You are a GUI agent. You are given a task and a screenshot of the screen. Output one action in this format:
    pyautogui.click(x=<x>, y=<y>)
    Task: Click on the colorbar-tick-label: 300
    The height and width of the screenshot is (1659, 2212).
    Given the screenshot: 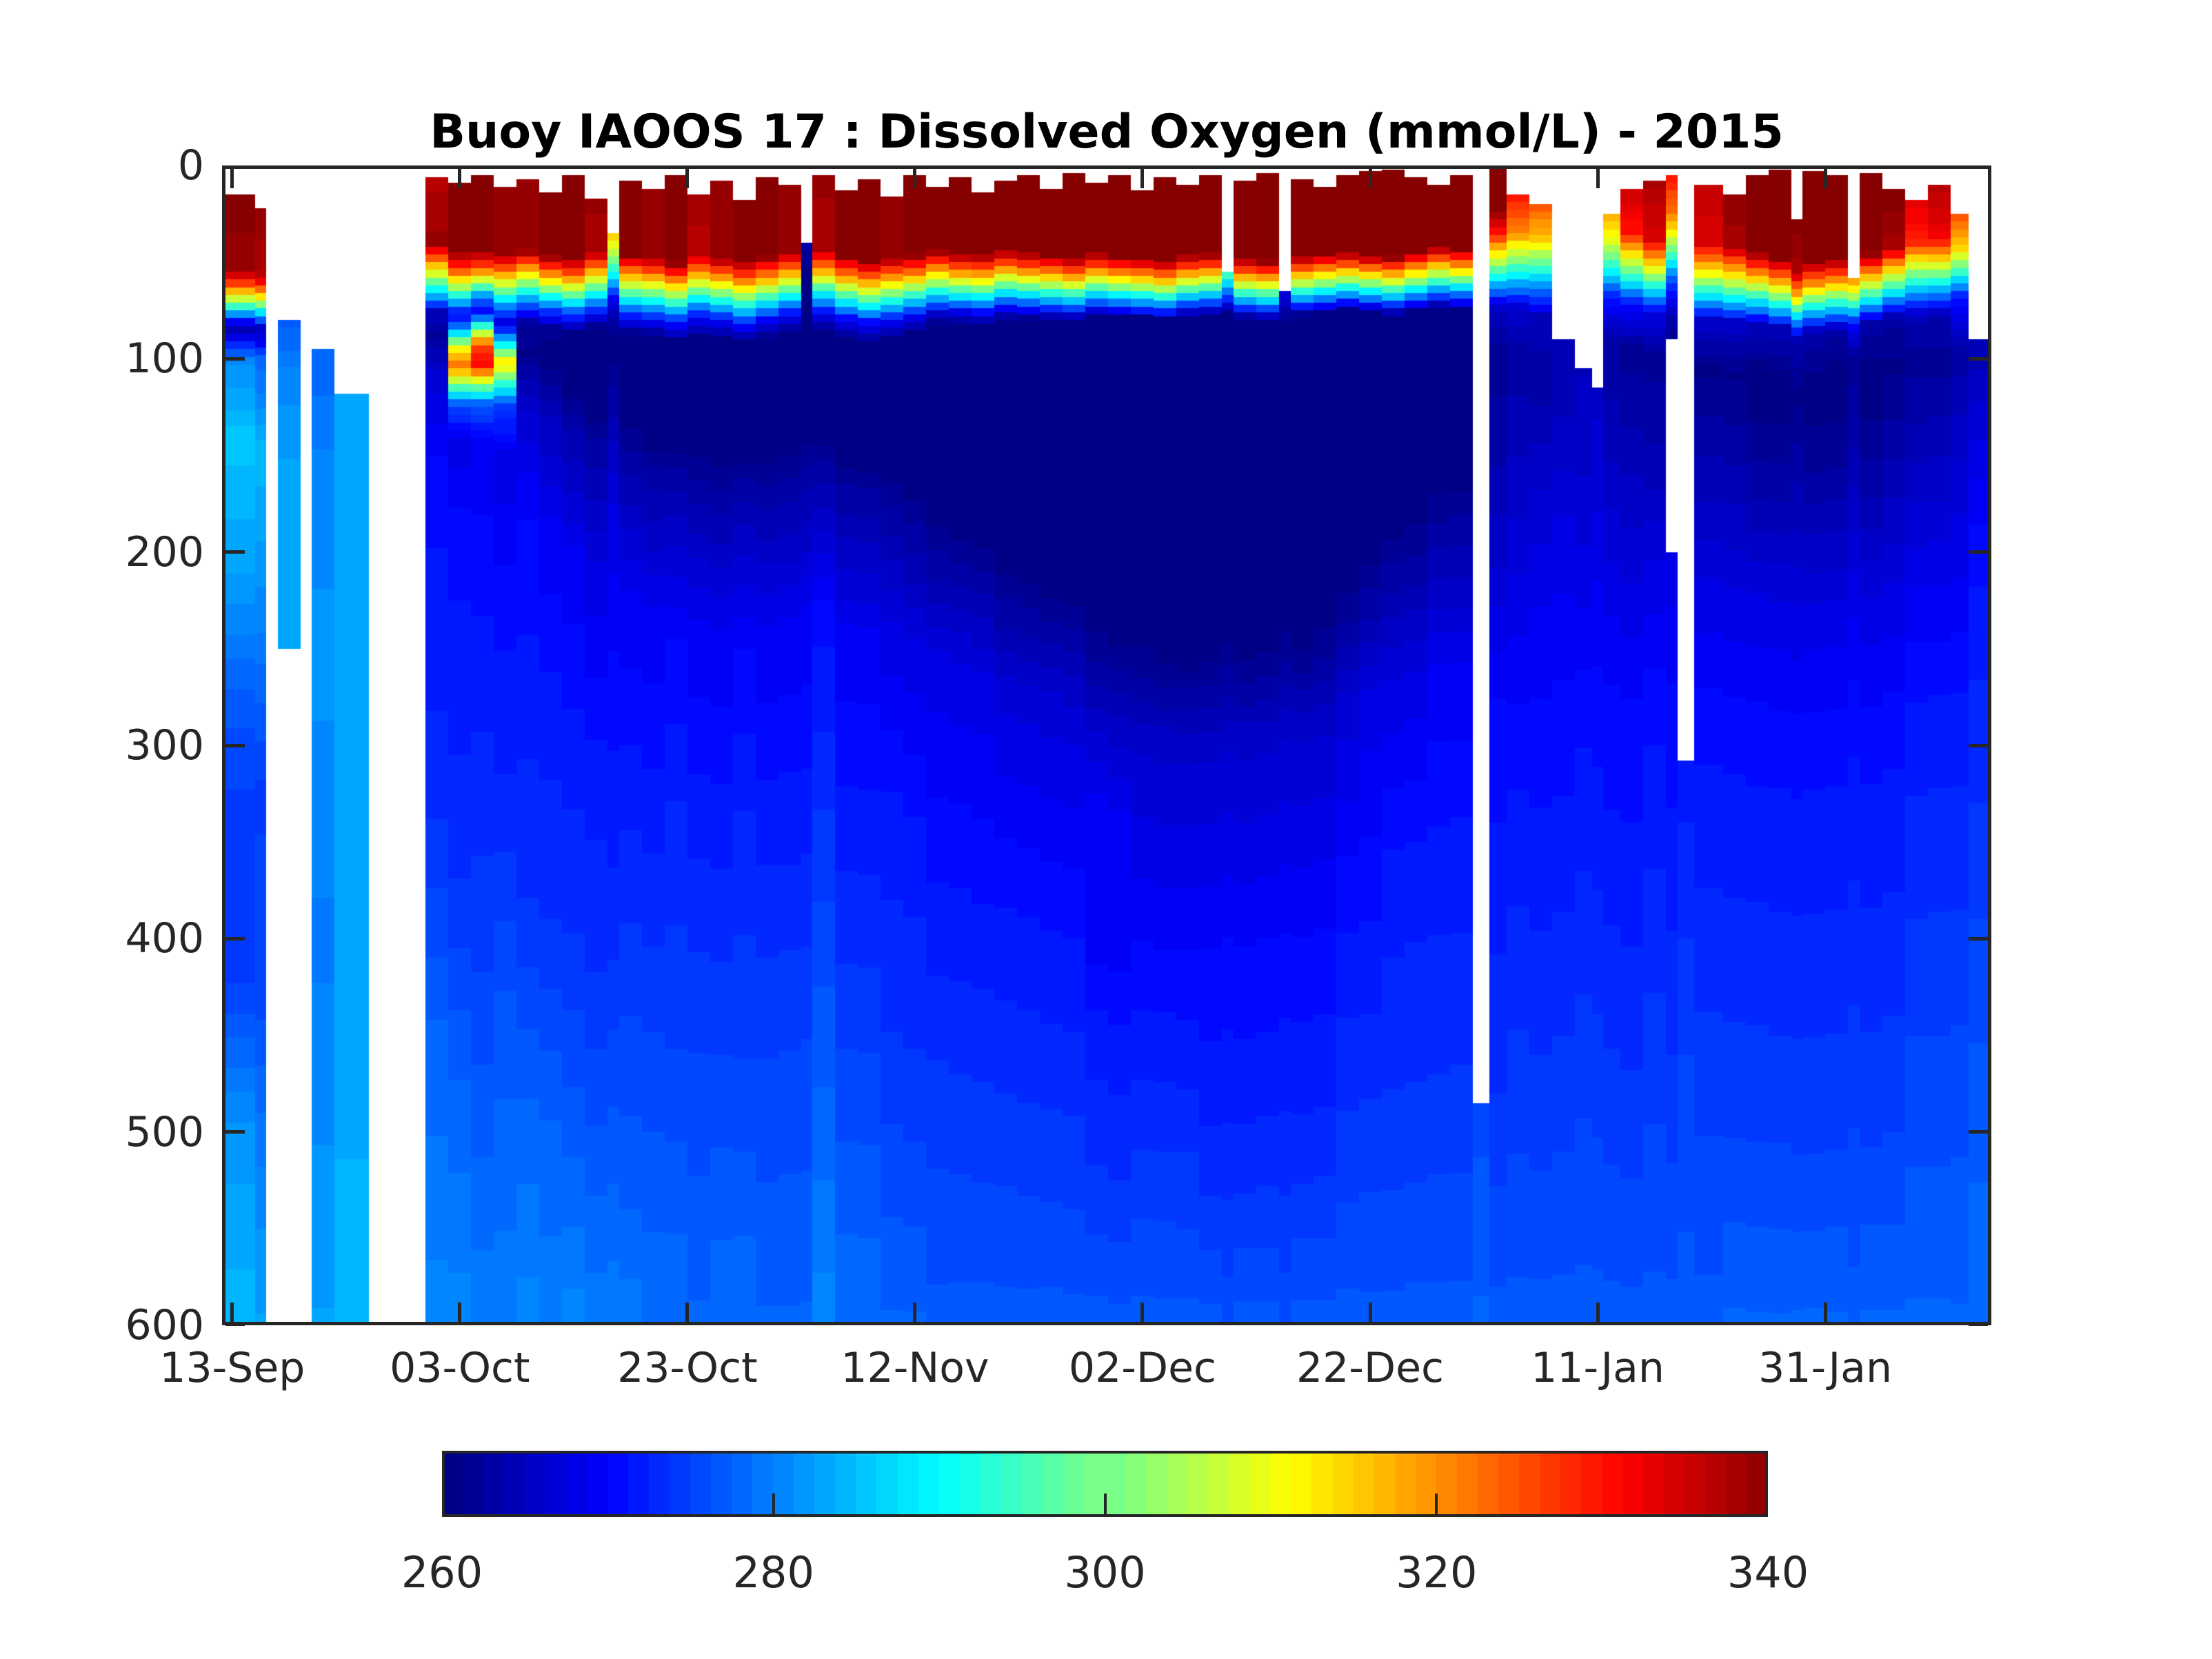 What is the action you would take?
    pyautogui.click(x=1105, y=1572)
    